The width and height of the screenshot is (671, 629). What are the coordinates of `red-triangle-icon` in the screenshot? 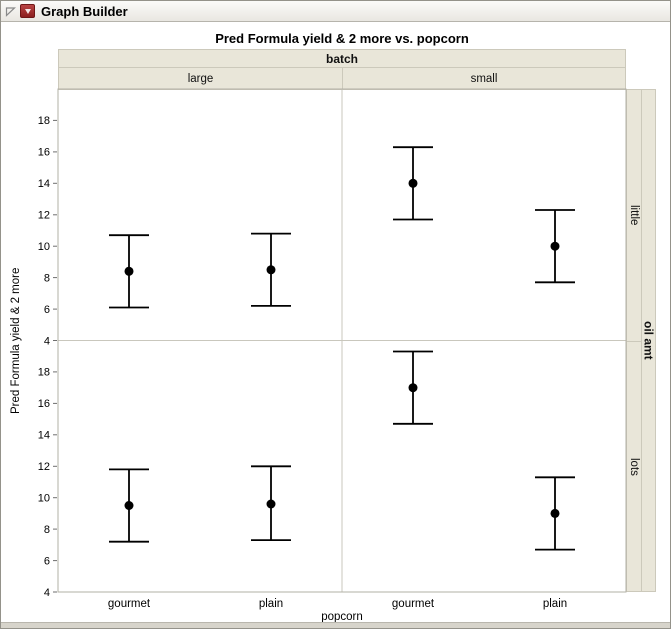 It's located at (27, 11).